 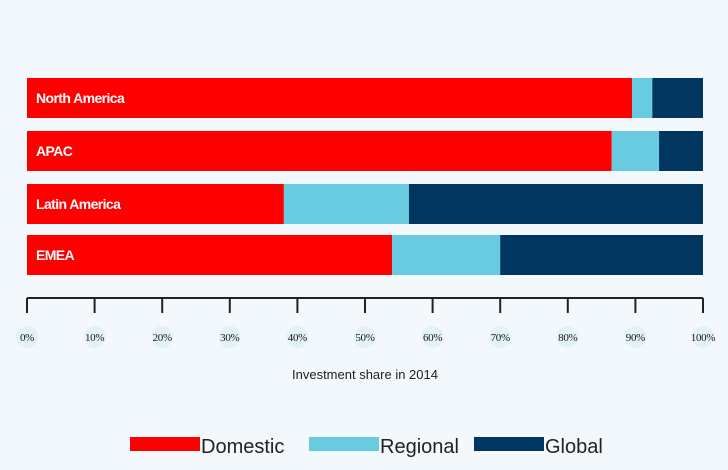 I want to click on category-label-north-america: North America, so click(x=80, y=98).